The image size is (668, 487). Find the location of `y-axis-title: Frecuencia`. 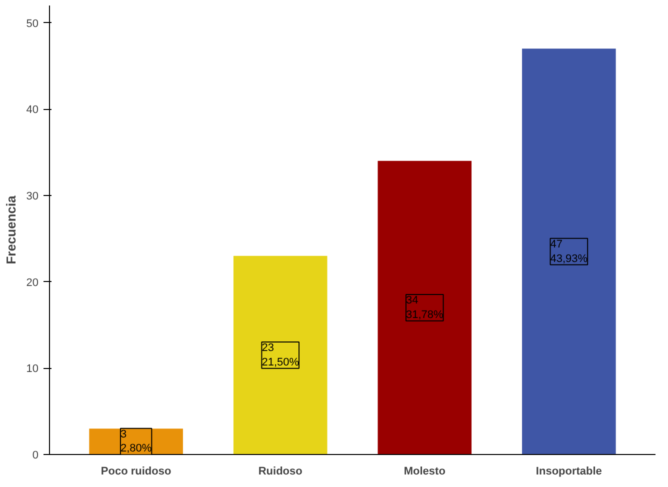

y-axis-title: Frecuencia is located at coordinates (10, 229).